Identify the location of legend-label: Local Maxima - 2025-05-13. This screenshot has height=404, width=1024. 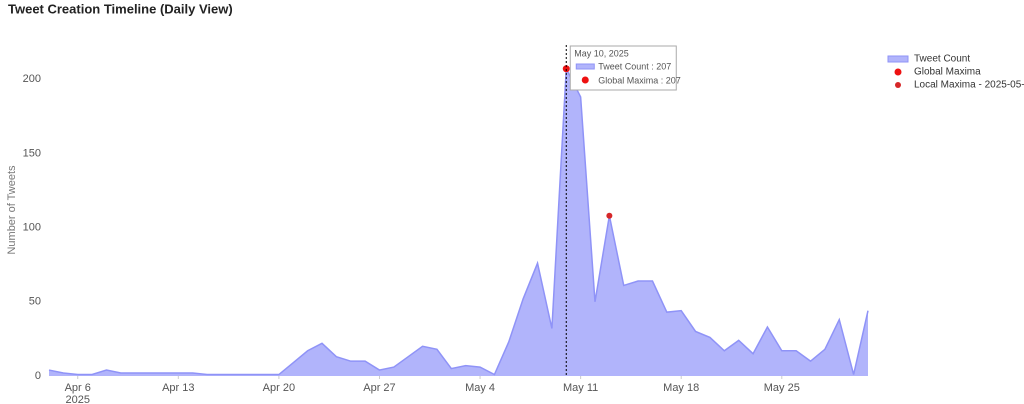
(969, 85).